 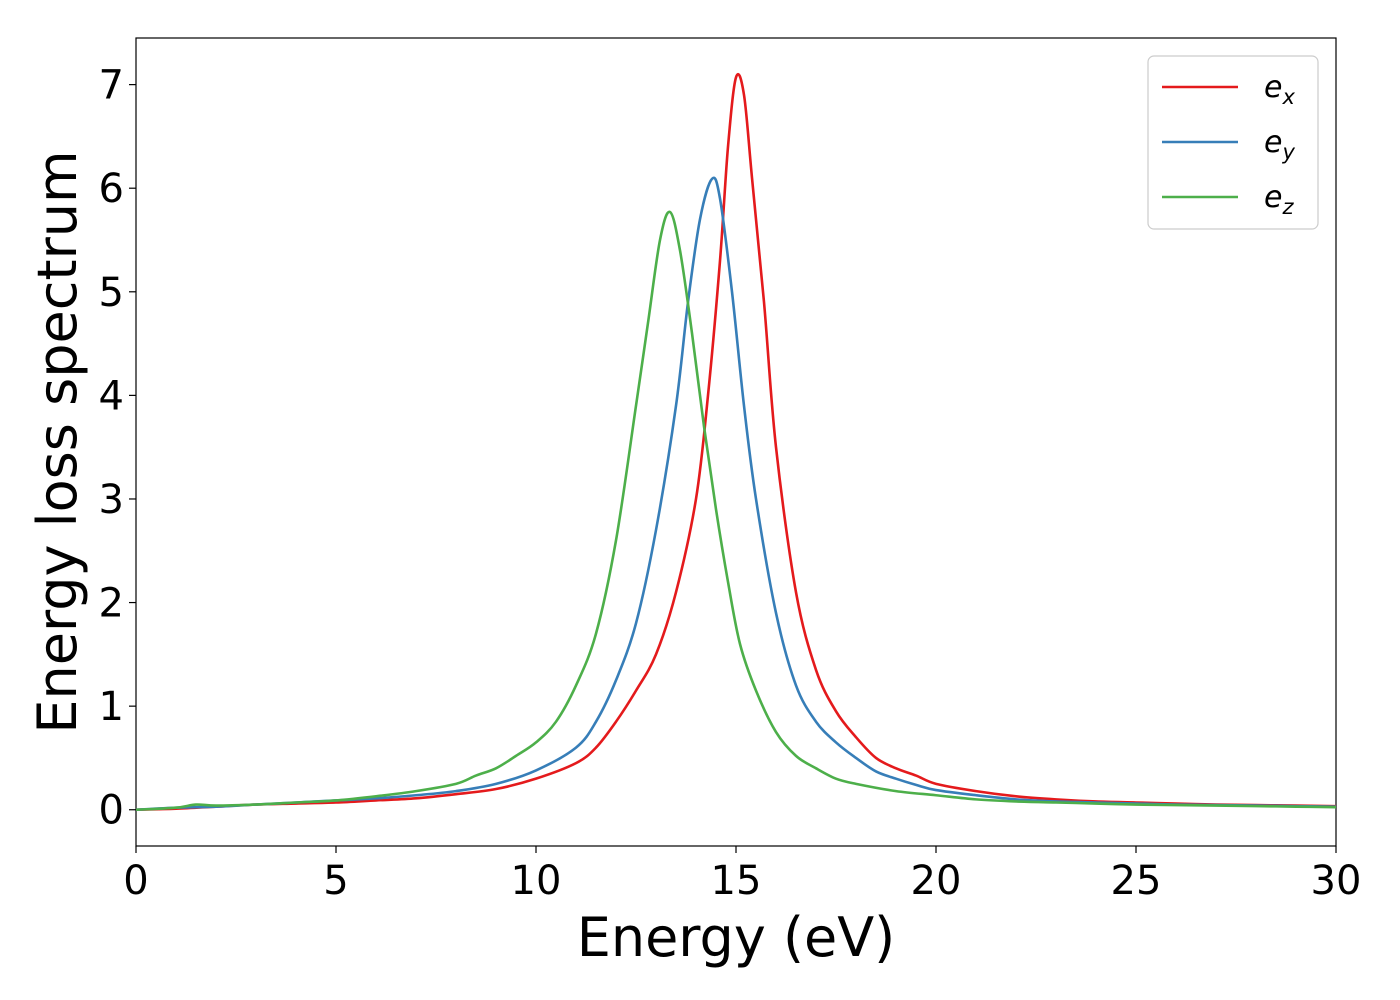 What do you see at coordinates (1279, 144) in the screenshot?
I see `legend-label-e-y: ey` at bounding box center [1279, 144].